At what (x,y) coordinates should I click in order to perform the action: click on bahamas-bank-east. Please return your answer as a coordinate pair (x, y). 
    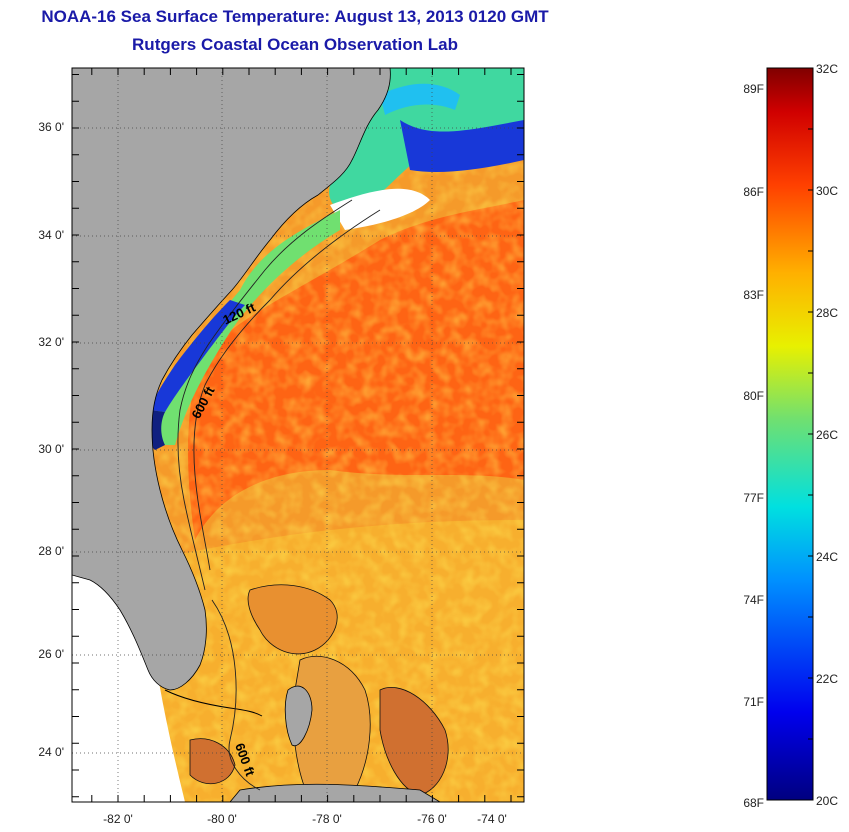
    Looking at the image, I should click on (414, 741).